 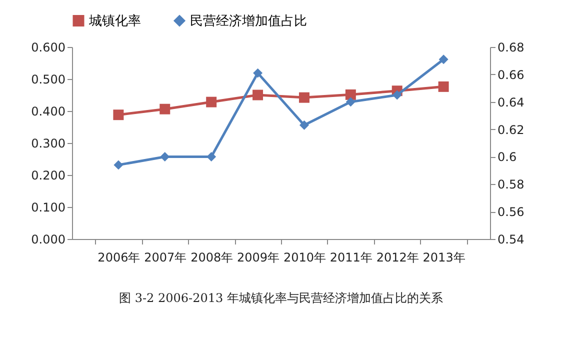 What do you see at coordinates (511, 47) in the screenshot?
I see `y2-tick-label: 0.68` at bounding box center [511, 47].